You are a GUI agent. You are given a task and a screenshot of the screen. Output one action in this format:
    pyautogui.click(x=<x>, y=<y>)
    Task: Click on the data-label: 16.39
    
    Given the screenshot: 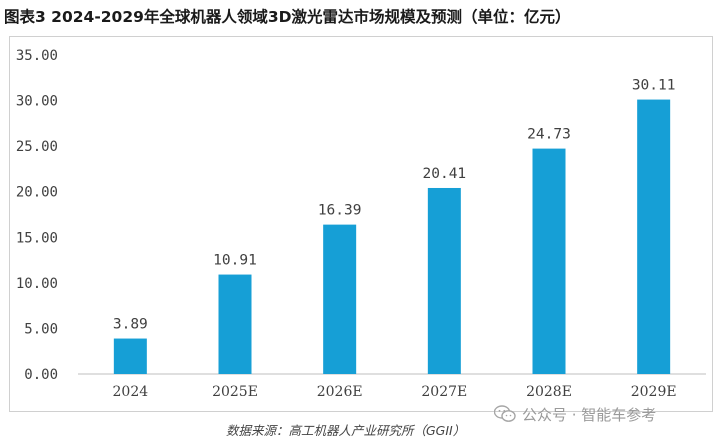 What is the action you would take?
    pyautogui.click(x=340, y=211)
    